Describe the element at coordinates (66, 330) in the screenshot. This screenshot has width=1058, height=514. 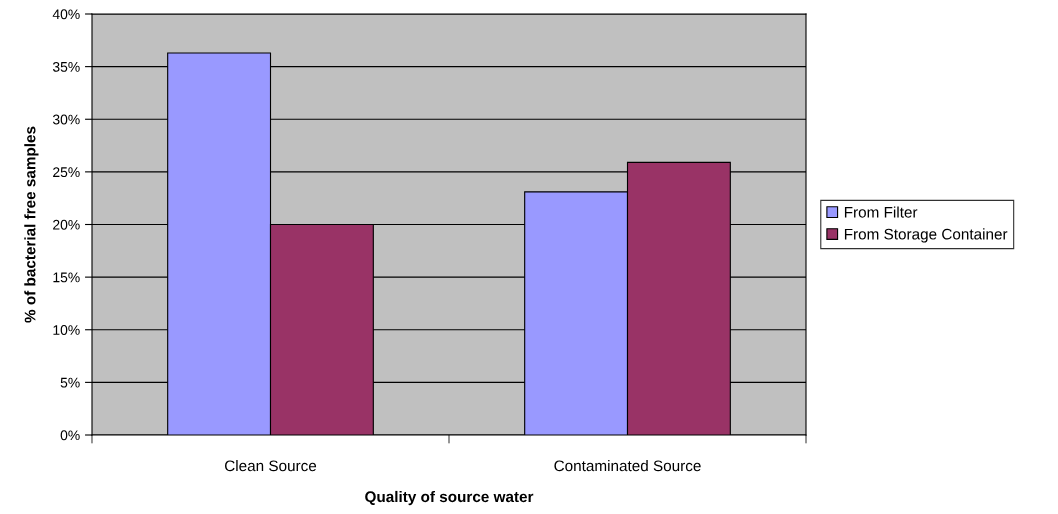
I see `y-tick-label: 10%` at that location.